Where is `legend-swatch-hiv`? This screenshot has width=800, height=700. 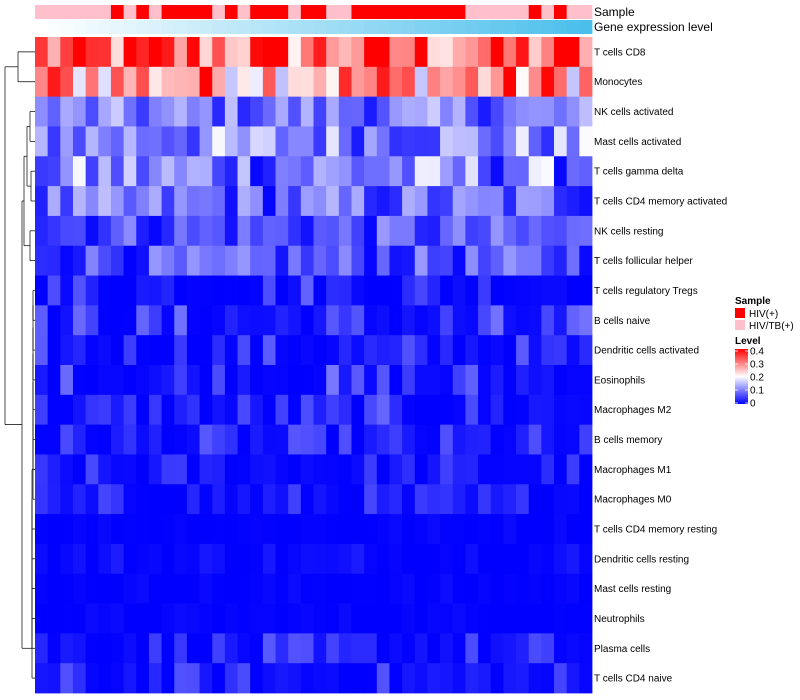
legend-swatch-hiv is located at coordinates (740, 313).